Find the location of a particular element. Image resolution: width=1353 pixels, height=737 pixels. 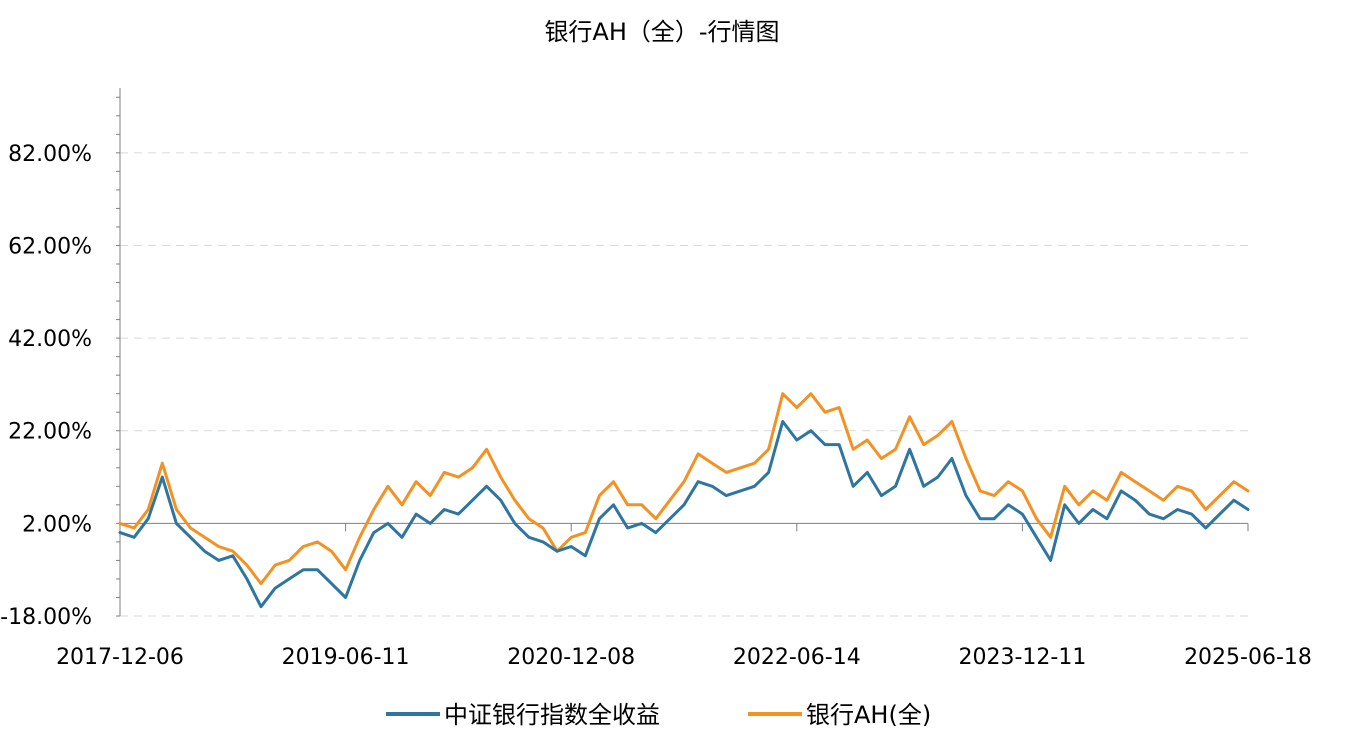

x-tick-label: 2023-12-11 is located at coordinates (1022, 657).